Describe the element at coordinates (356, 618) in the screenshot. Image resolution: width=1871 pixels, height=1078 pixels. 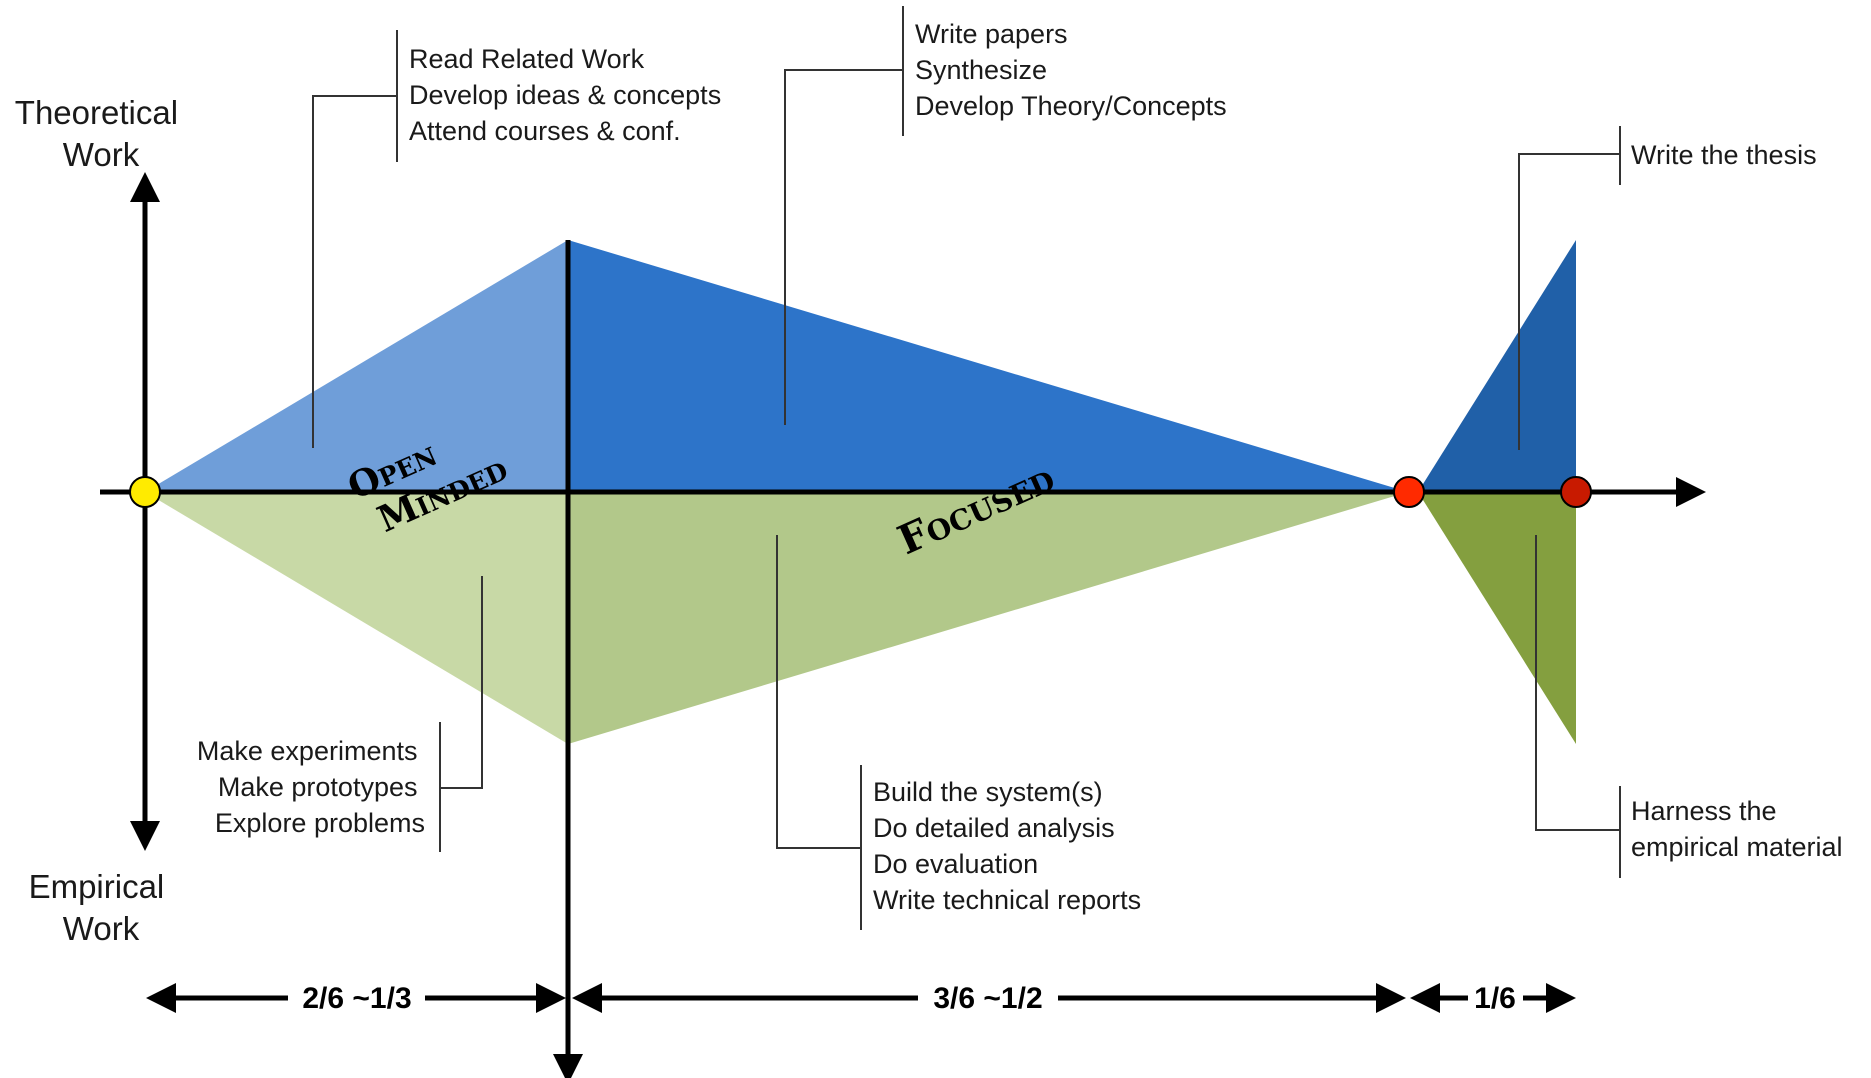
I see `open-minded-empirical-region` at that location.